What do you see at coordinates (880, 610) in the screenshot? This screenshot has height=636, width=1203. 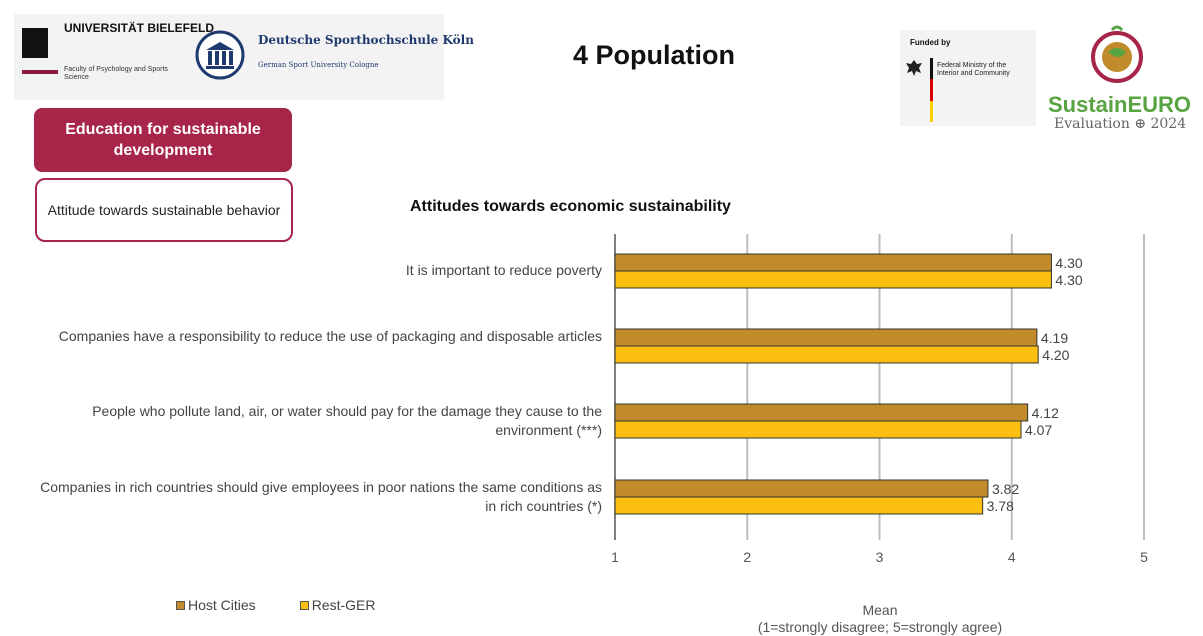 I see `x-axis-label: Mean` at bounding box center [880, 610].